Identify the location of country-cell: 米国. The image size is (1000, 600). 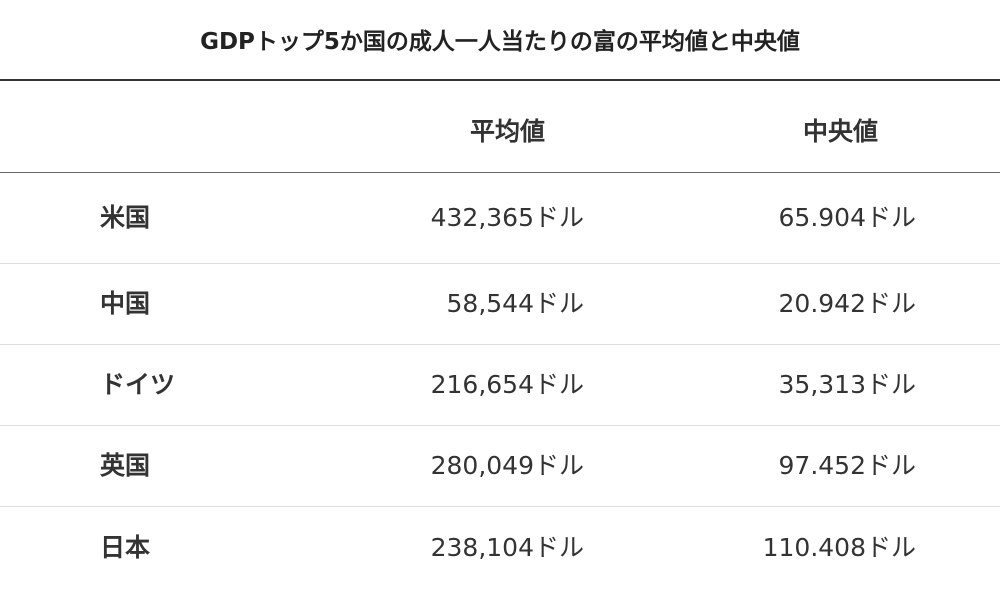
(125, 217).